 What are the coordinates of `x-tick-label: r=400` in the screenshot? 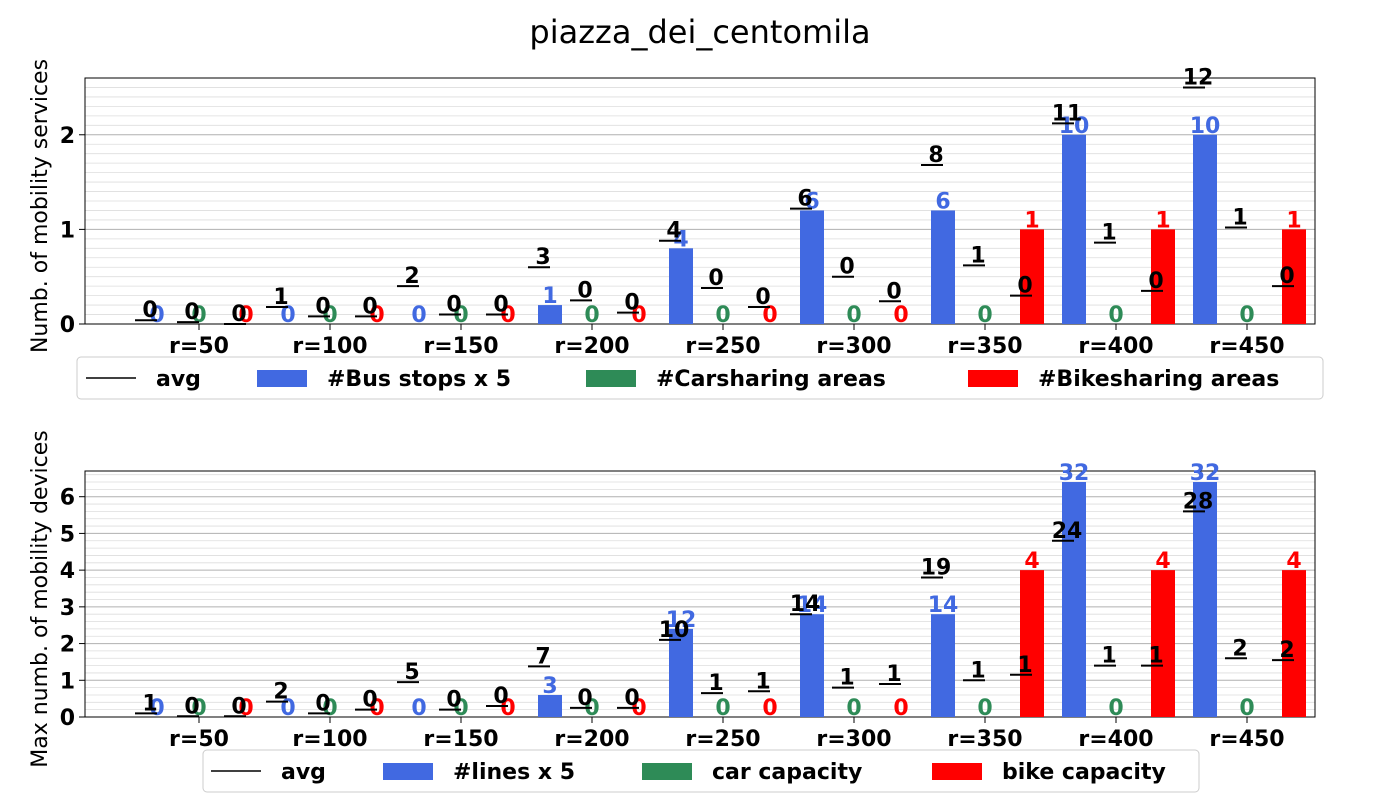 It's located at (1115, 346).